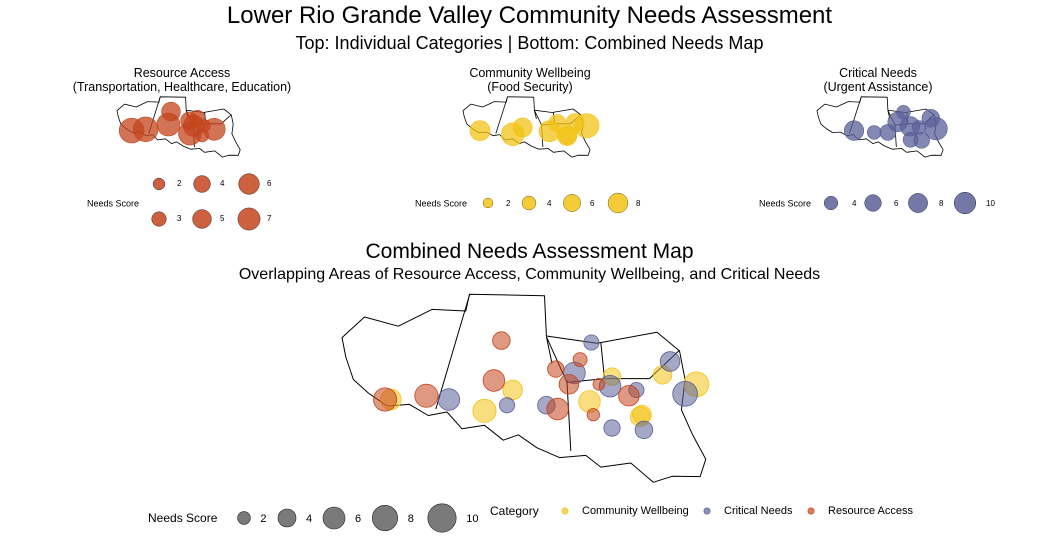  Describe the element at coordinates (990, 203) in the screenshot. I see `legend-tick-label: 10` at that location.